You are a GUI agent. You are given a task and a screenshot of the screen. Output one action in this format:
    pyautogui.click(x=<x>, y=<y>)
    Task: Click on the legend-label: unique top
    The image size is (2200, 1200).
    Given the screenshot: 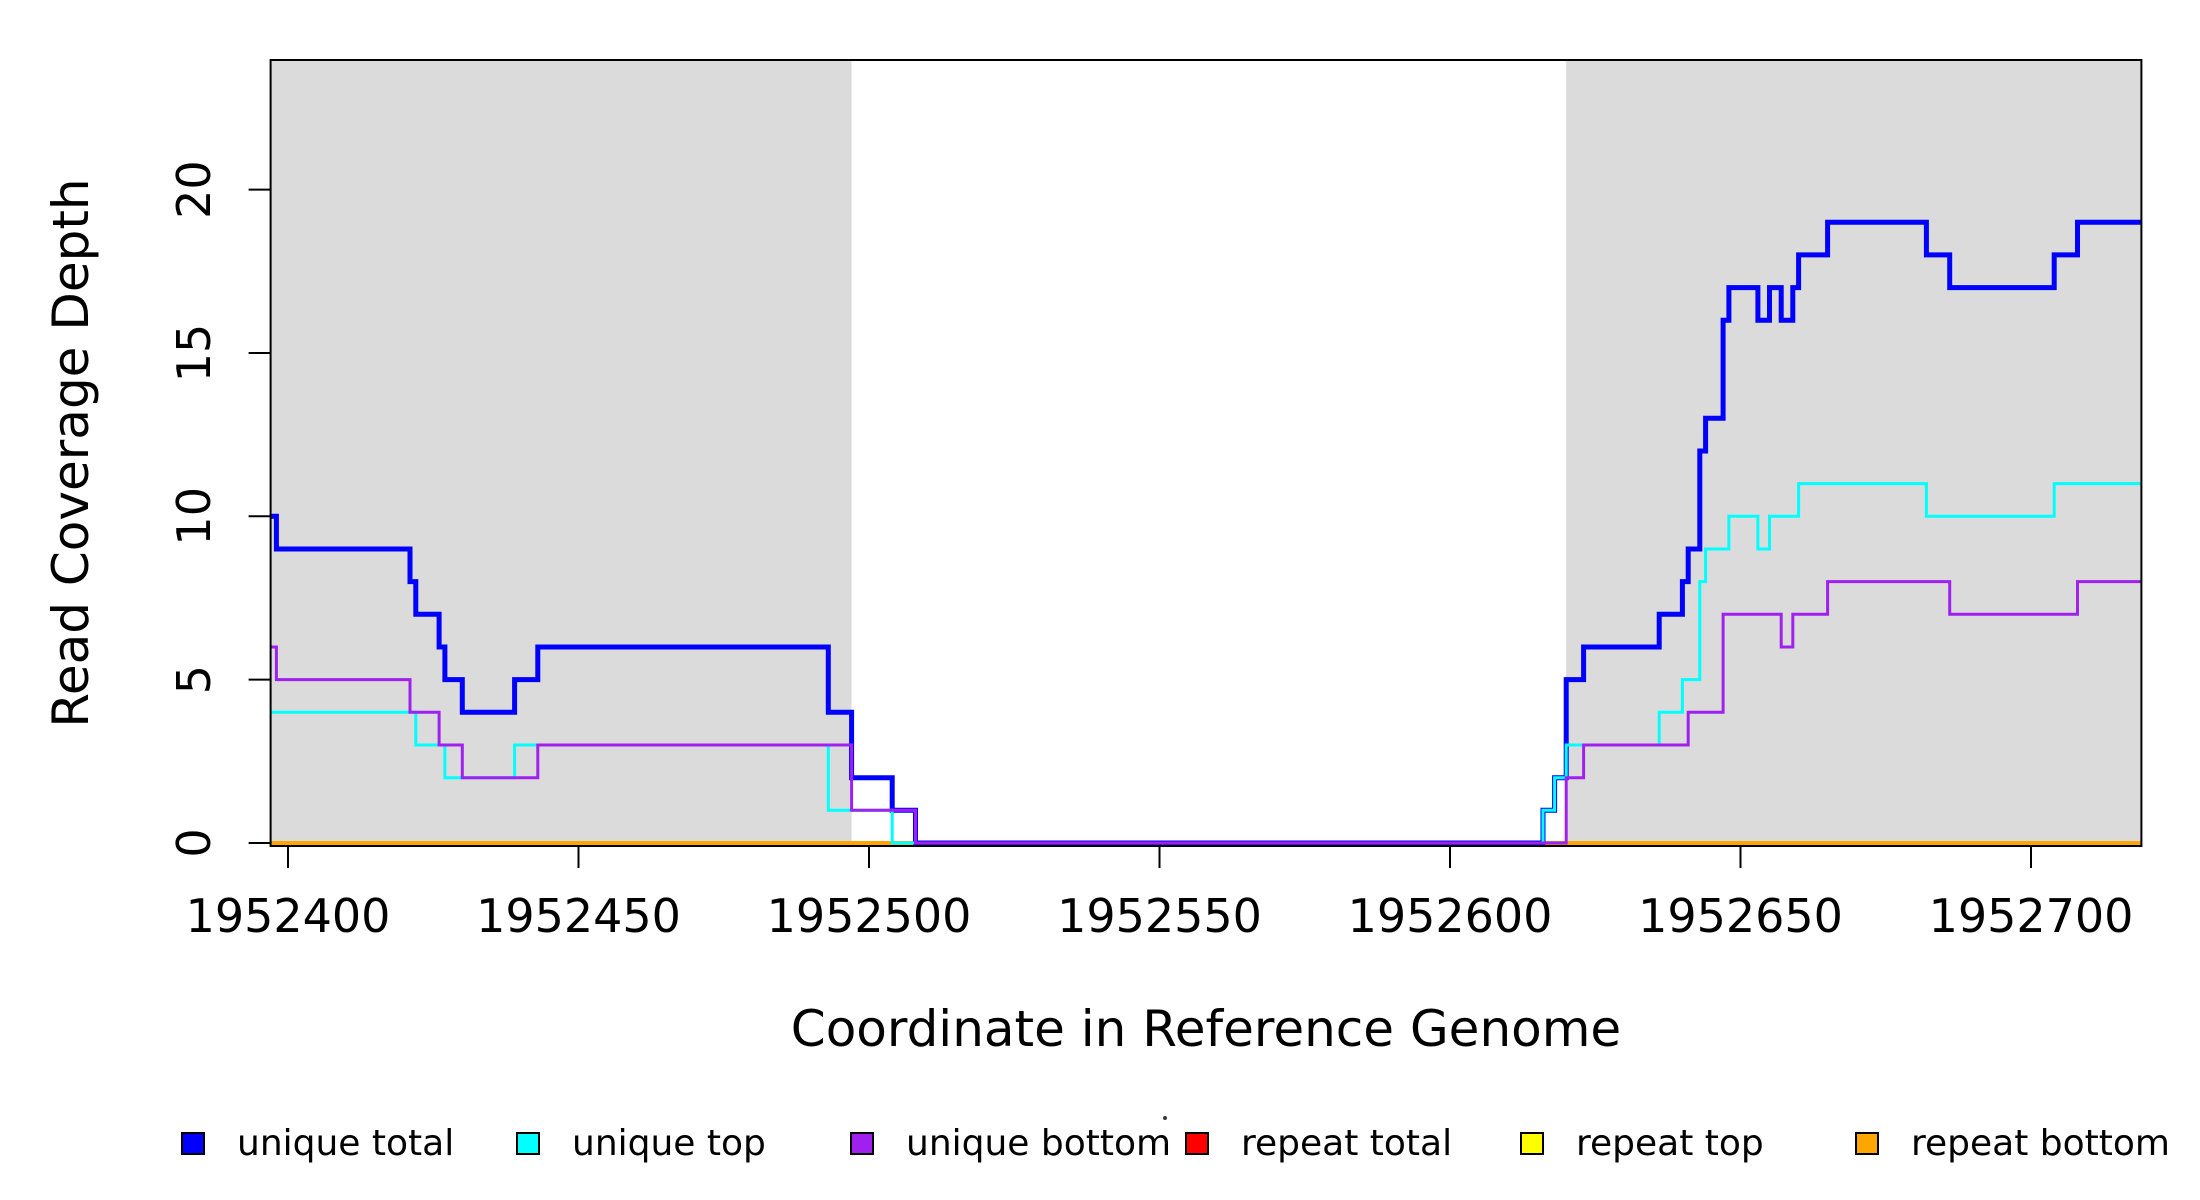 What is the action you would take?
    pyautogui.click(x=669, y=1143)
    